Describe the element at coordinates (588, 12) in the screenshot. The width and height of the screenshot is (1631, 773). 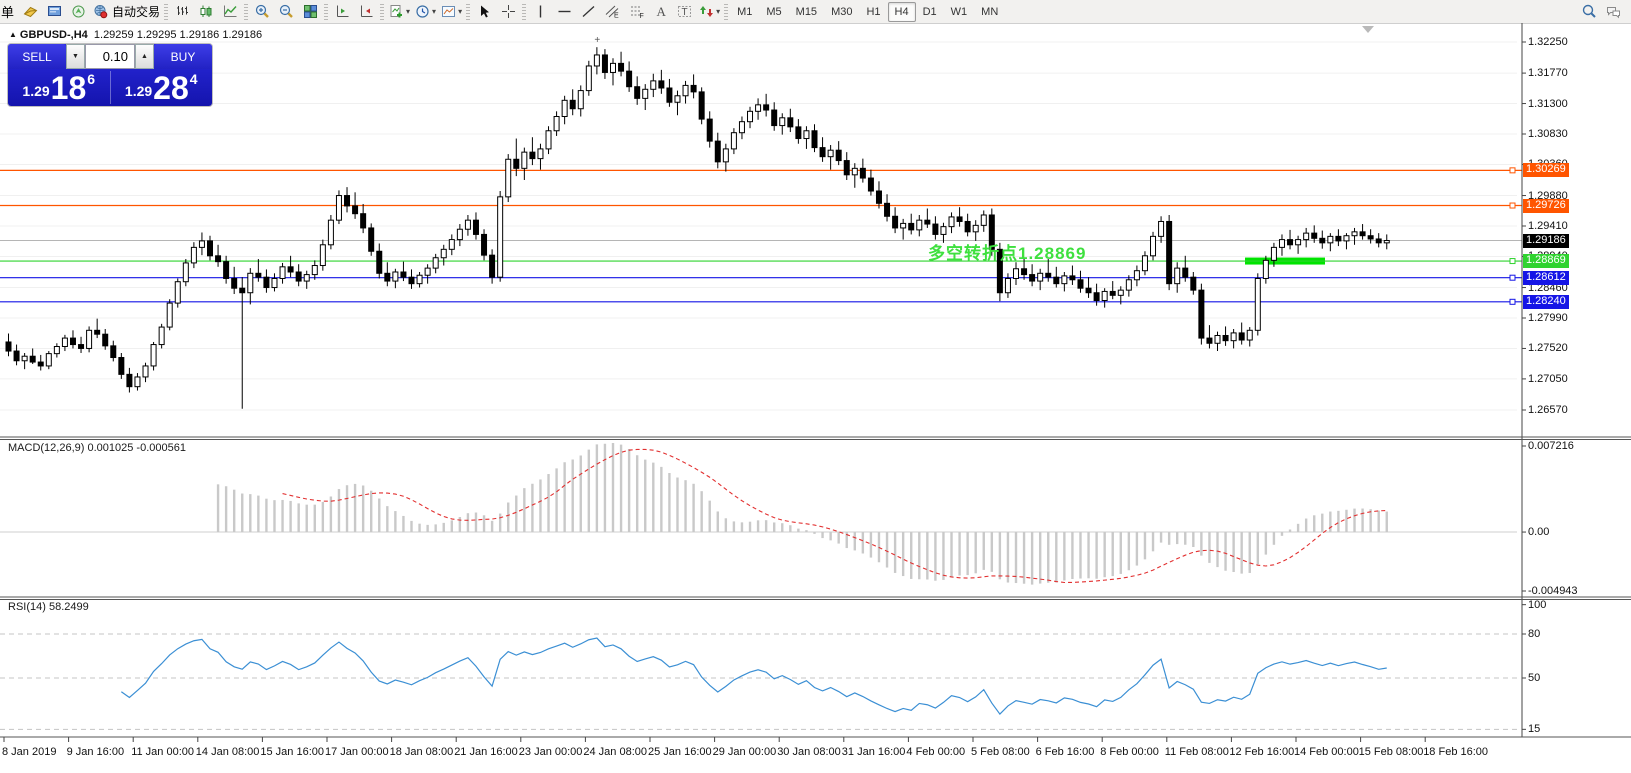
I see `trendline-icon` at that location.